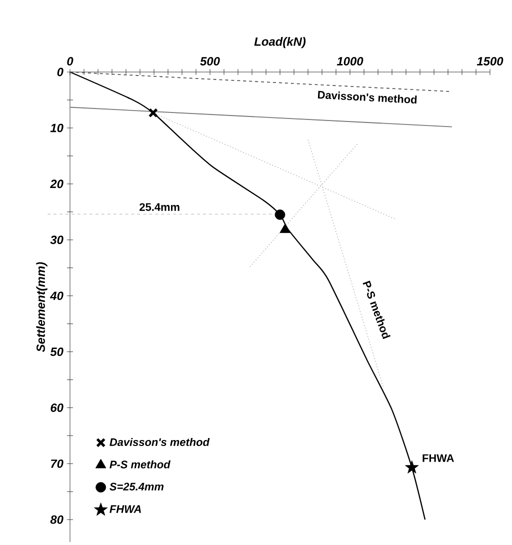 The width and height of the screenshot is (512, 545). What do you see at coordinates (140, 464) in the screenshot?
I see `legend-label: P-S method` at bounding box center [140, 464].